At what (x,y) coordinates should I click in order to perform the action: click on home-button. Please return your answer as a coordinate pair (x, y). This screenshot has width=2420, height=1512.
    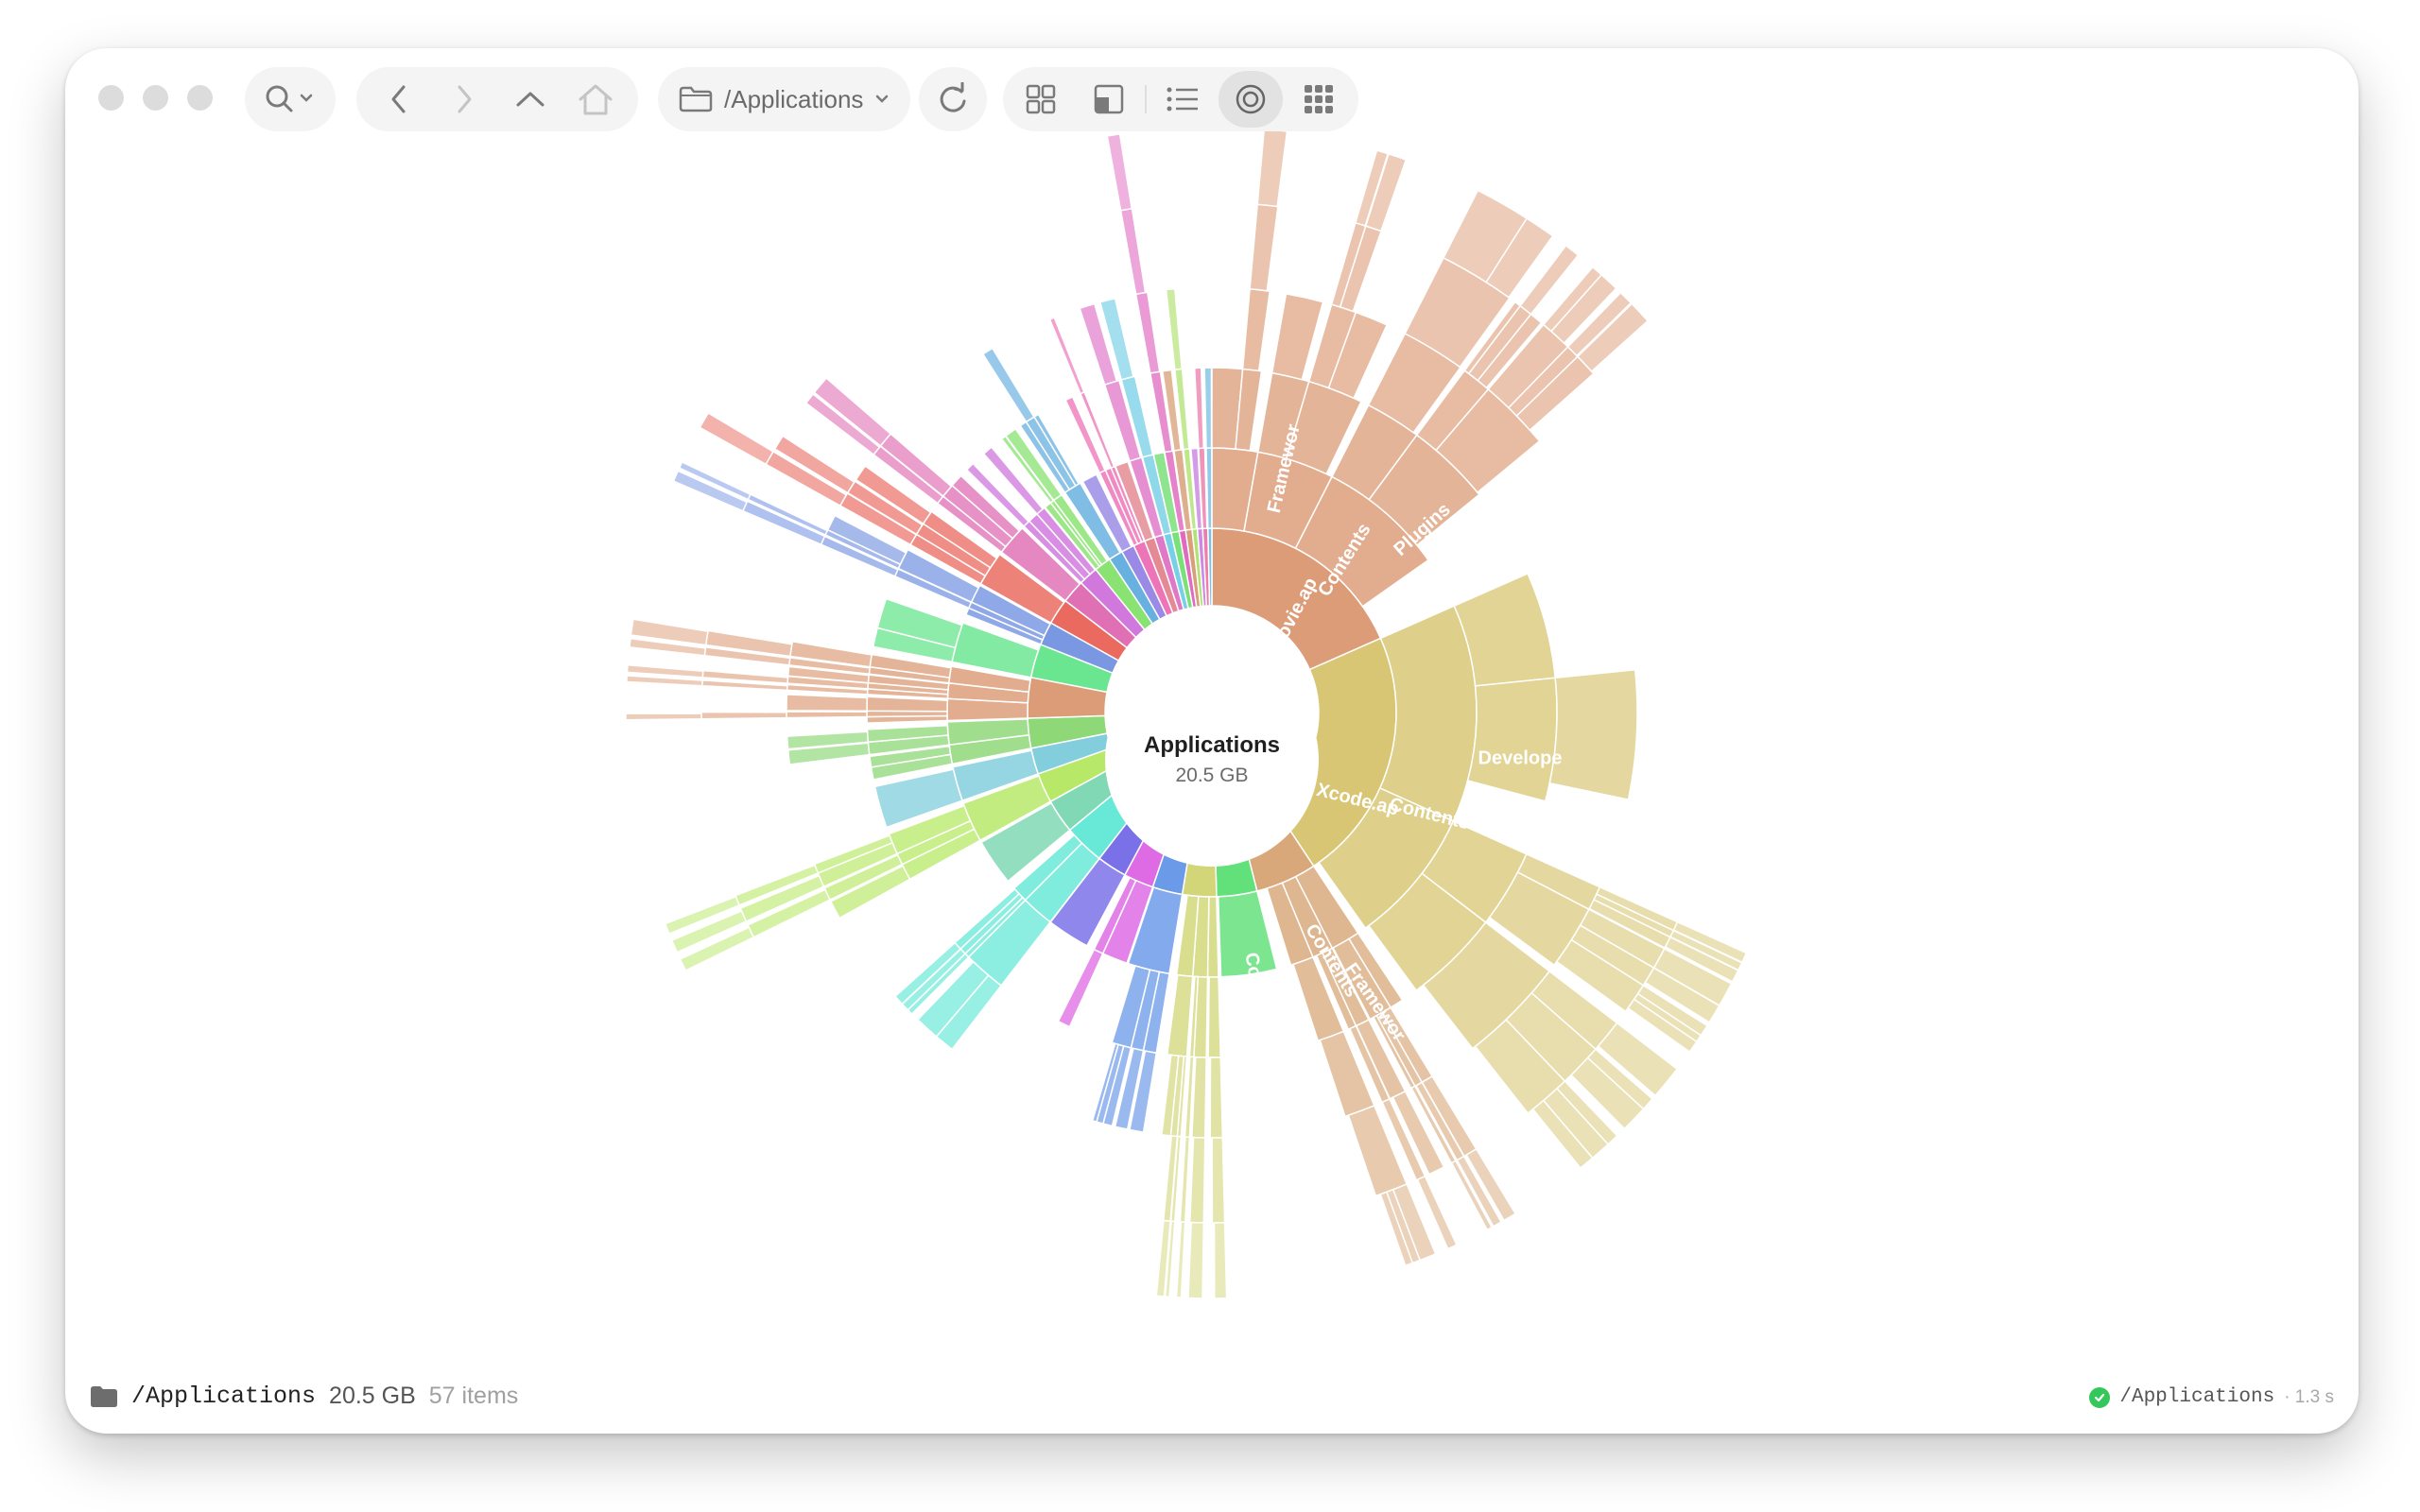
    Looking at the image, I should click on (595, 99).